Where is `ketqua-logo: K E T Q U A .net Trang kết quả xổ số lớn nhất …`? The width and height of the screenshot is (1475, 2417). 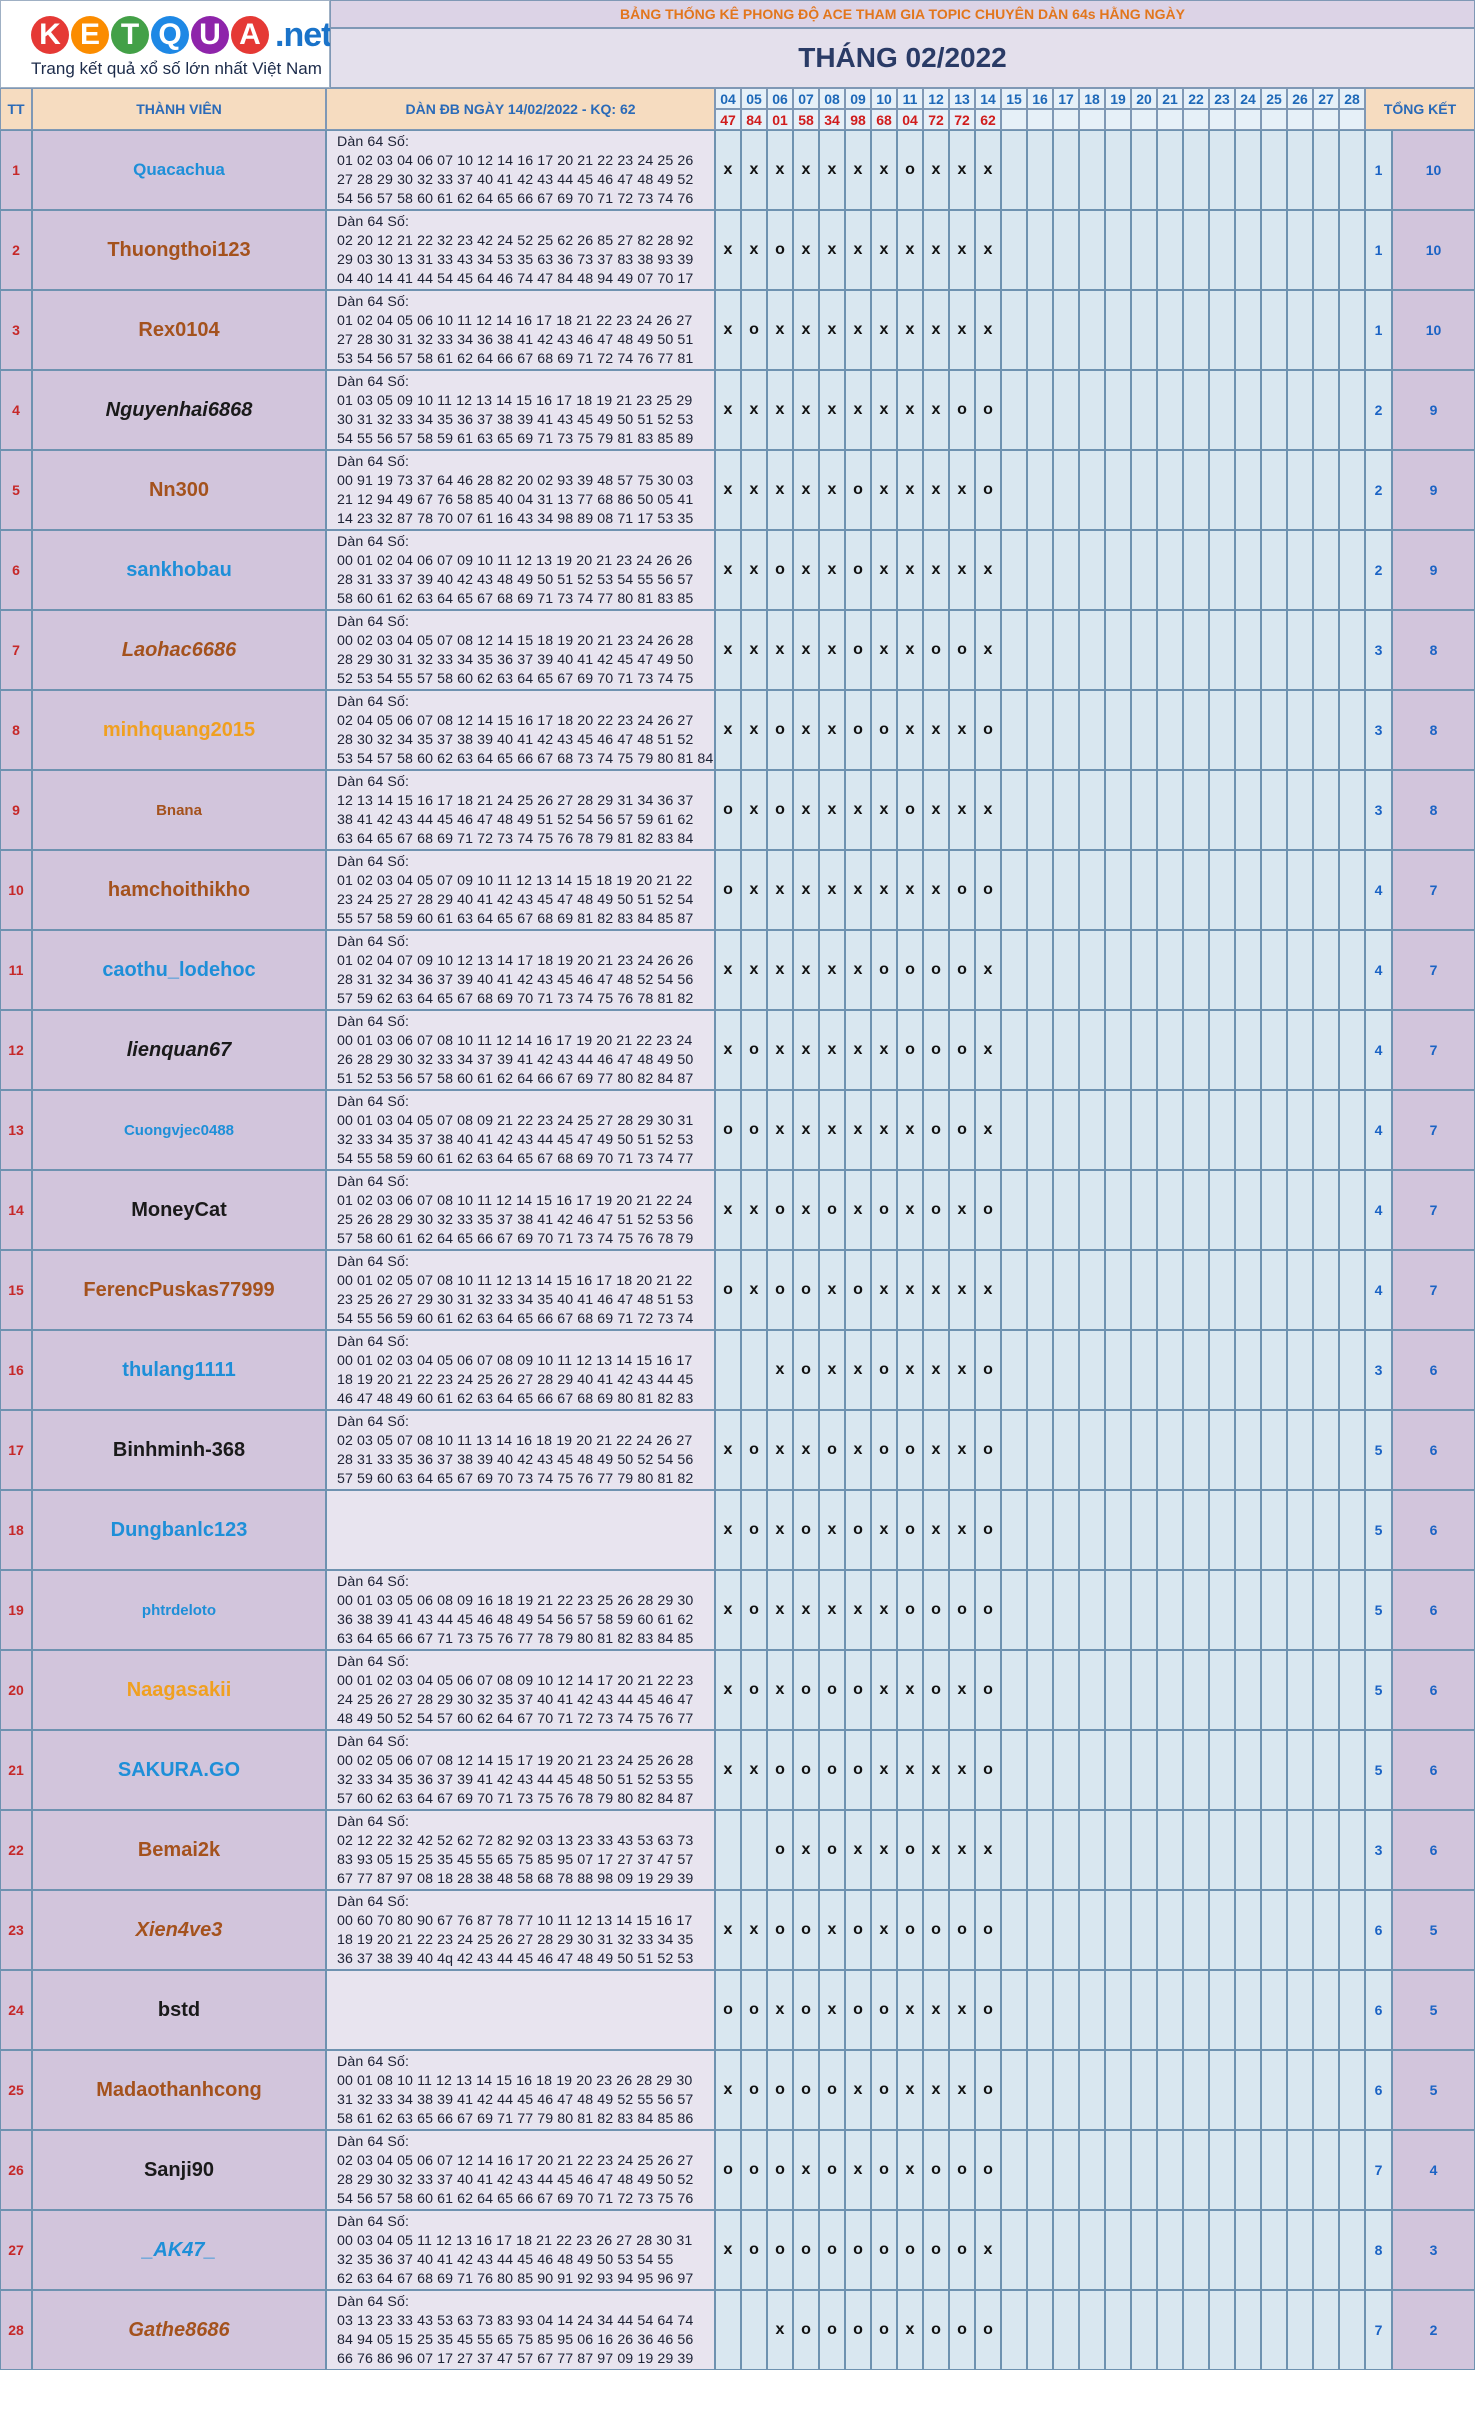 ketqua-logo: K E T Q U A .net Trang kết quả xổ số lớn nhất … is located at coordinates (166, 44).